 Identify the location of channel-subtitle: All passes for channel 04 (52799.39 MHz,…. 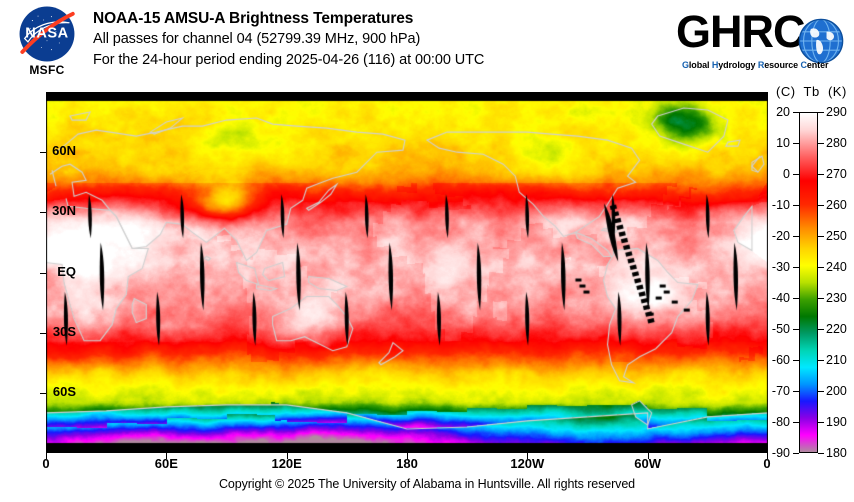
(257, 39).